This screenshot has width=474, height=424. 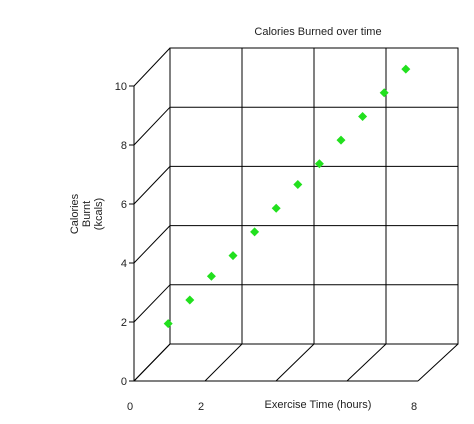 I want to click on x-tick-label-2: 2, so click(x=201, y=407).